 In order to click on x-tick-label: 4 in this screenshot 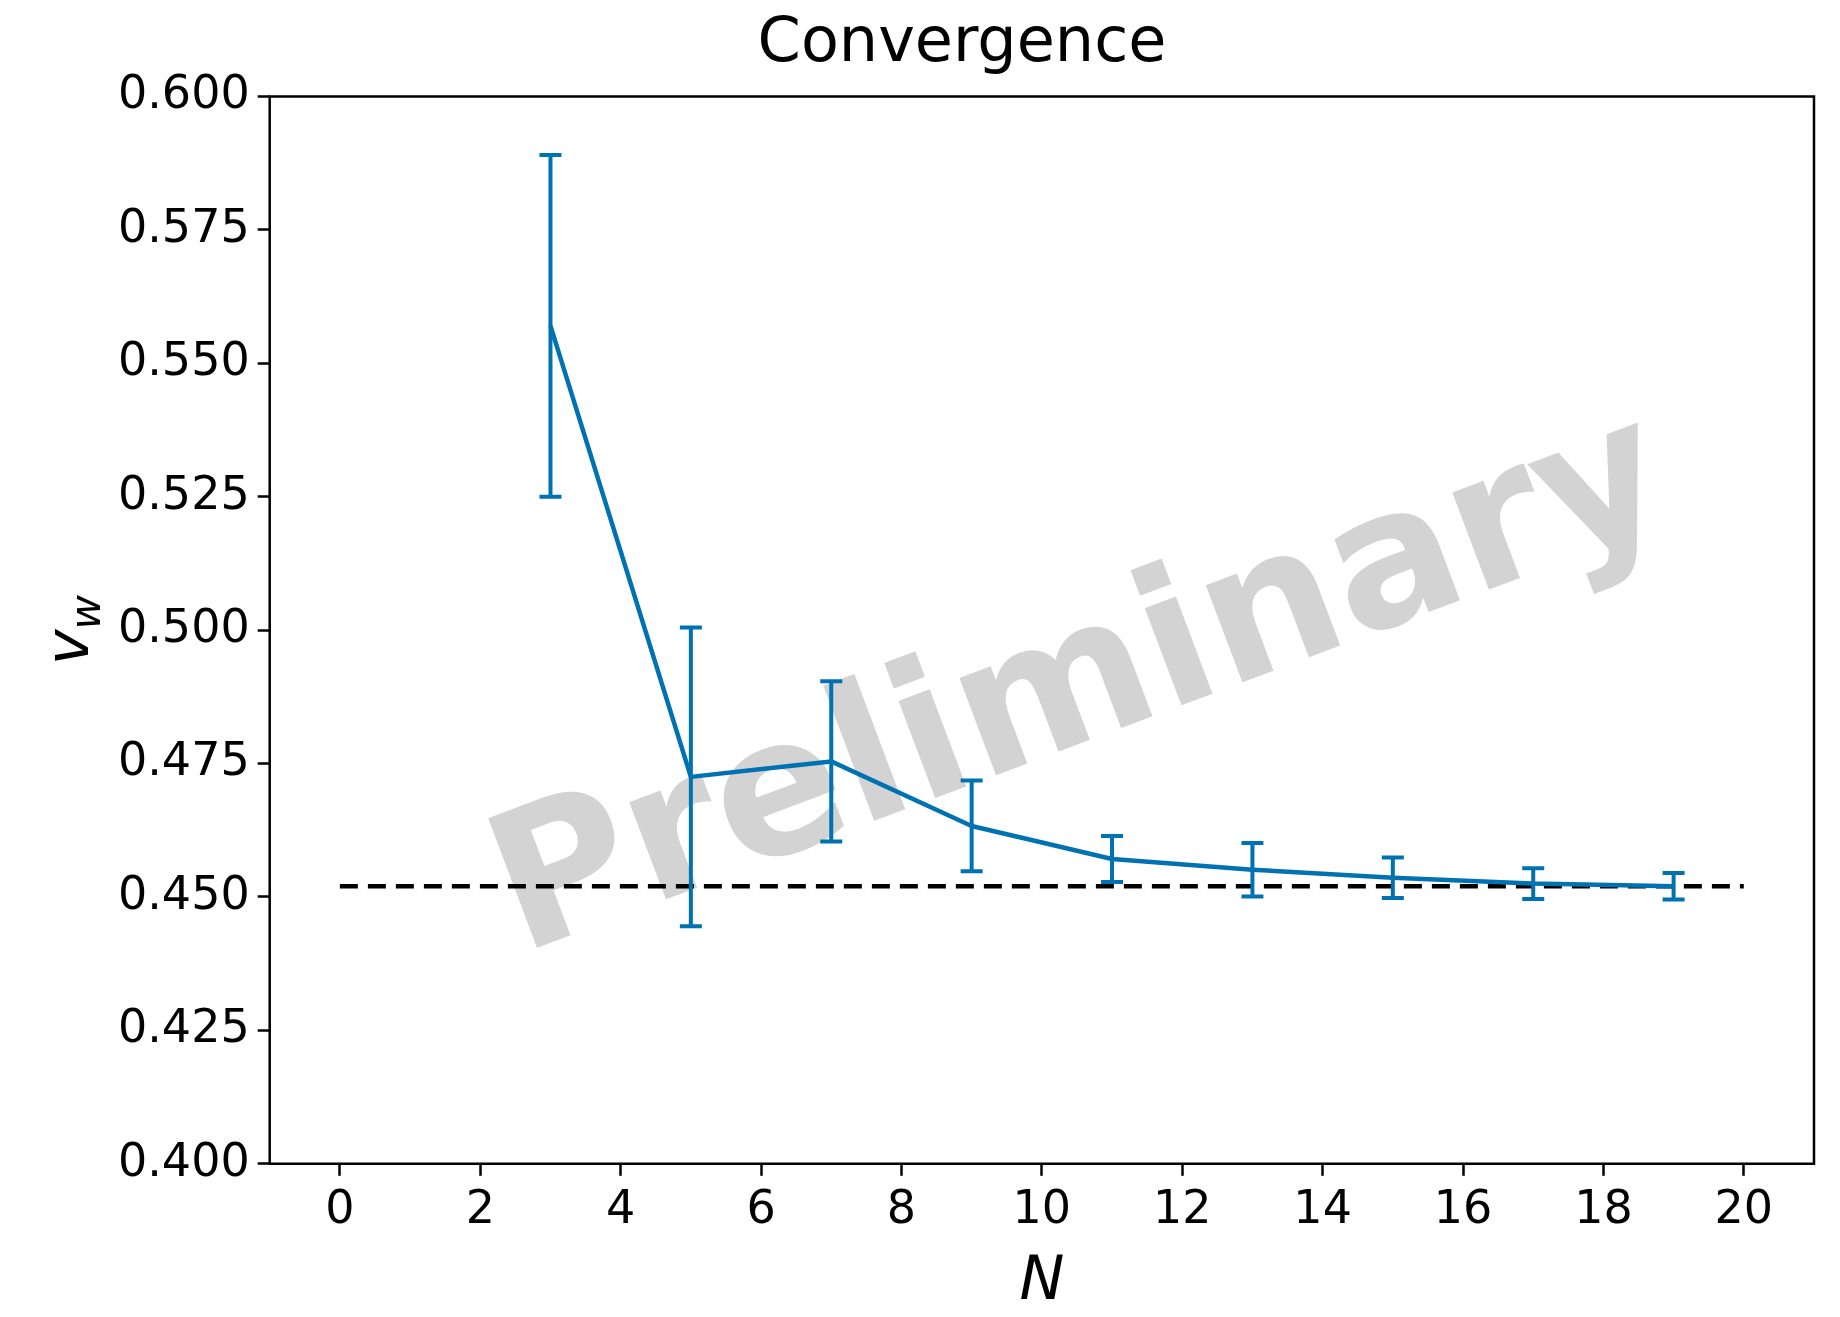, I will do `click(621, 1207)`.